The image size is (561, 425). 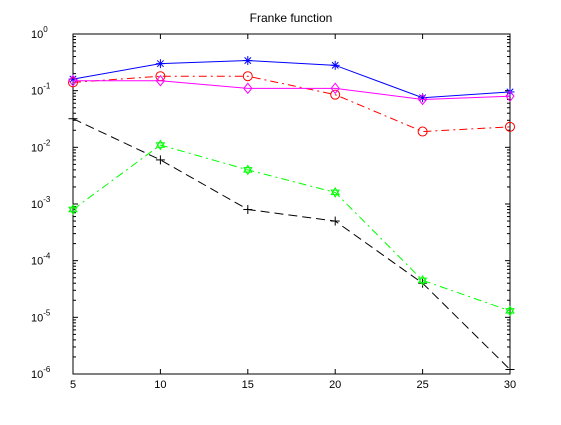 What do you see at coordinates (73, 385) in the screenshot?
I see `x-tick-label: 5` at bounding box center [73, 385].